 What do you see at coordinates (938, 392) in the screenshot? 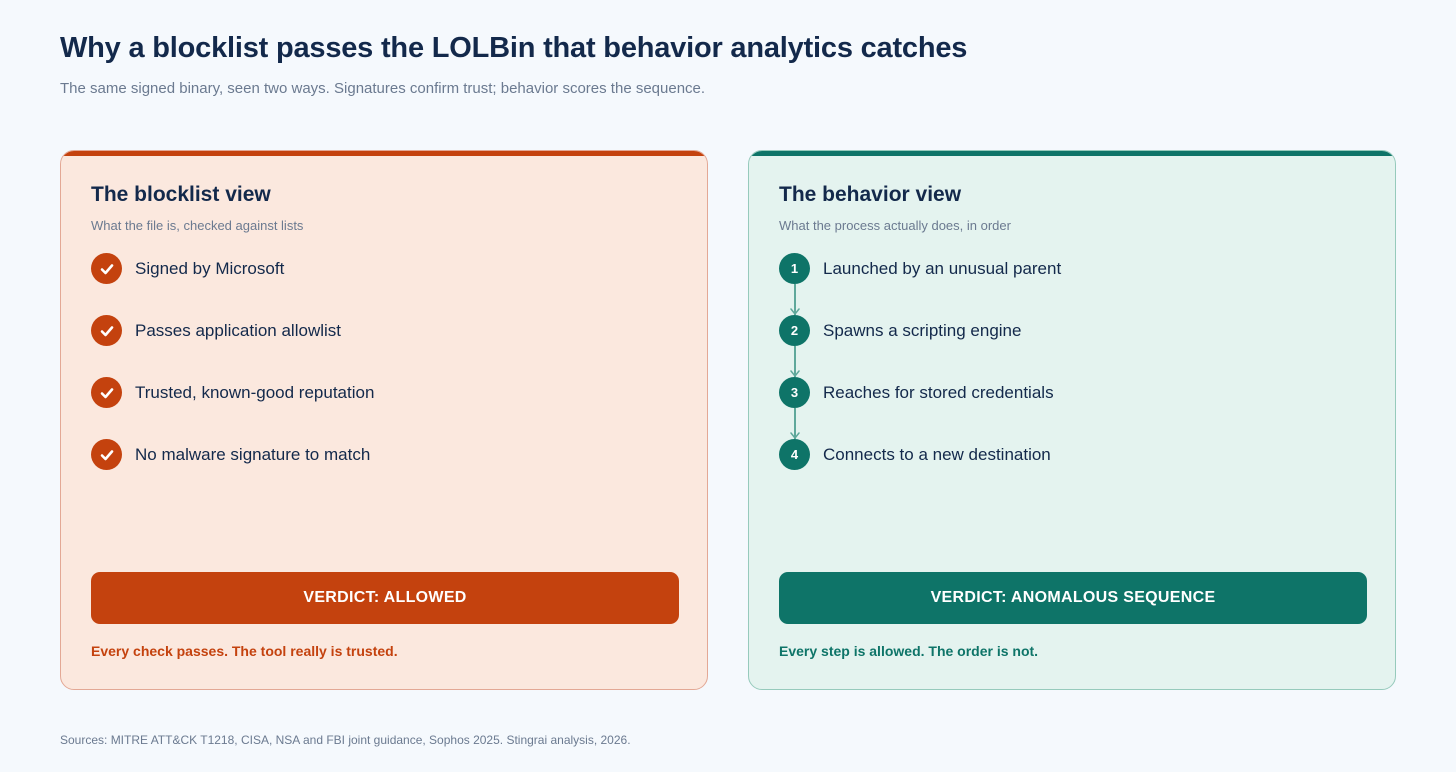
I see `behavior-step-label: Reaches for stored credentials` at bounding box center [938, 392].